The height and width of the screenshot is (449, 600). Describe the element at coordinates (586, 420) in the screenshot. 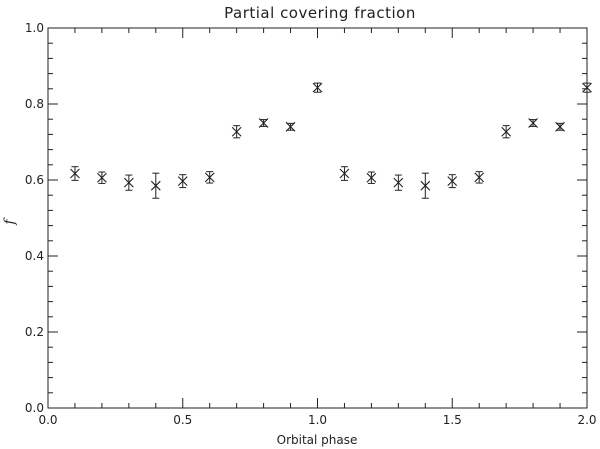

I see `x-tick-label: 2.0` at that location.